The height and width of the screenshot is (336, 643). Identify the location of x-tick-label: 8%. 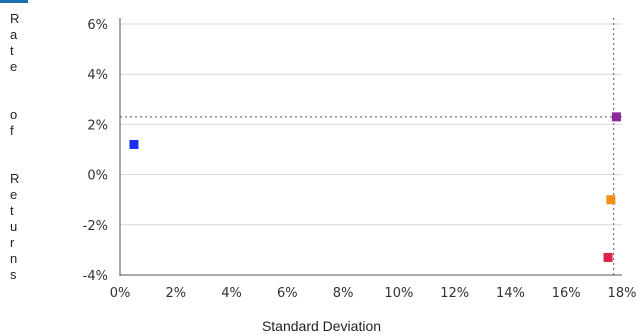
(343, 293).